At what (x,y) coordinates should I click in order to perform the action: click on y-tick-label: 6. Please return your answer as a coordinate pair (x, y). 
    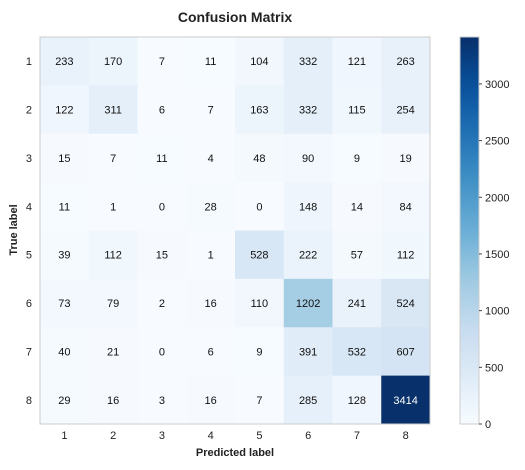
    Looking at the image, I should click on (29, 304).